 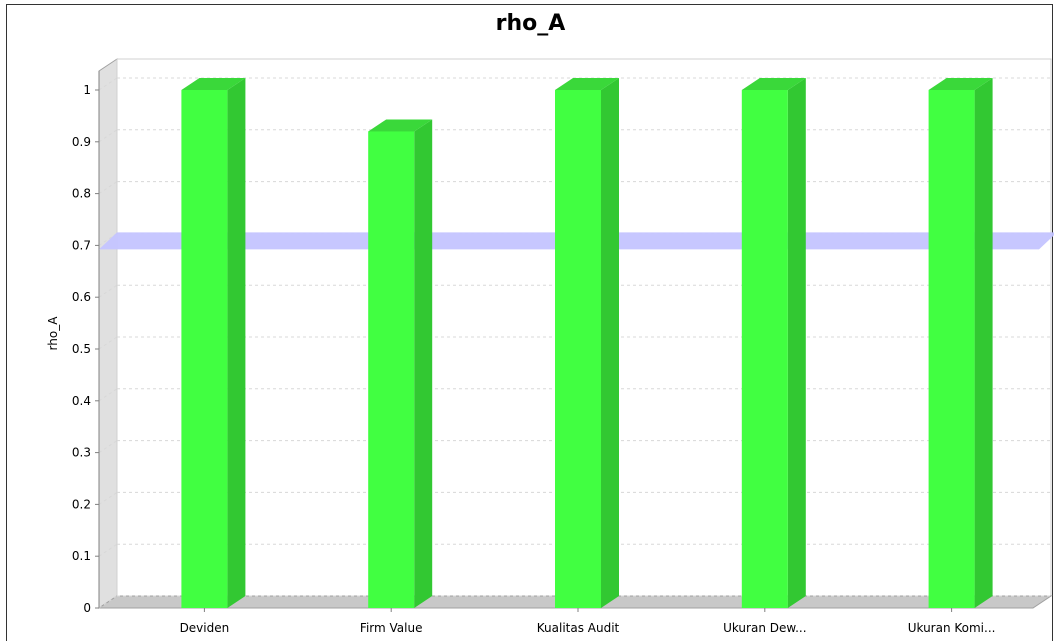 What do you see at coordinates (530, 23) in the screenshot?
I see `chart-title: rho_A` at bounding box center [530, 23].